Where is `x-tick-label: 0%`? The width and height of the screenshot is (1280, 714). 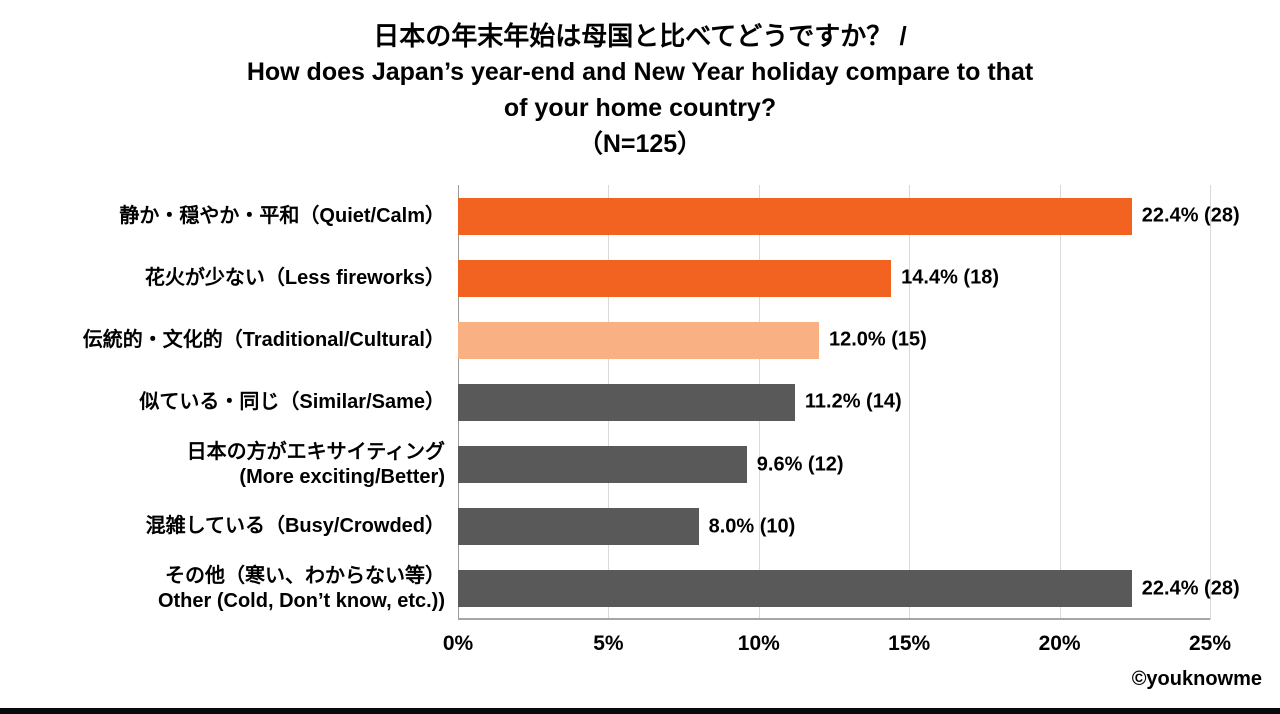 x-tick-label: 0% is located at coordinates (458, 643).